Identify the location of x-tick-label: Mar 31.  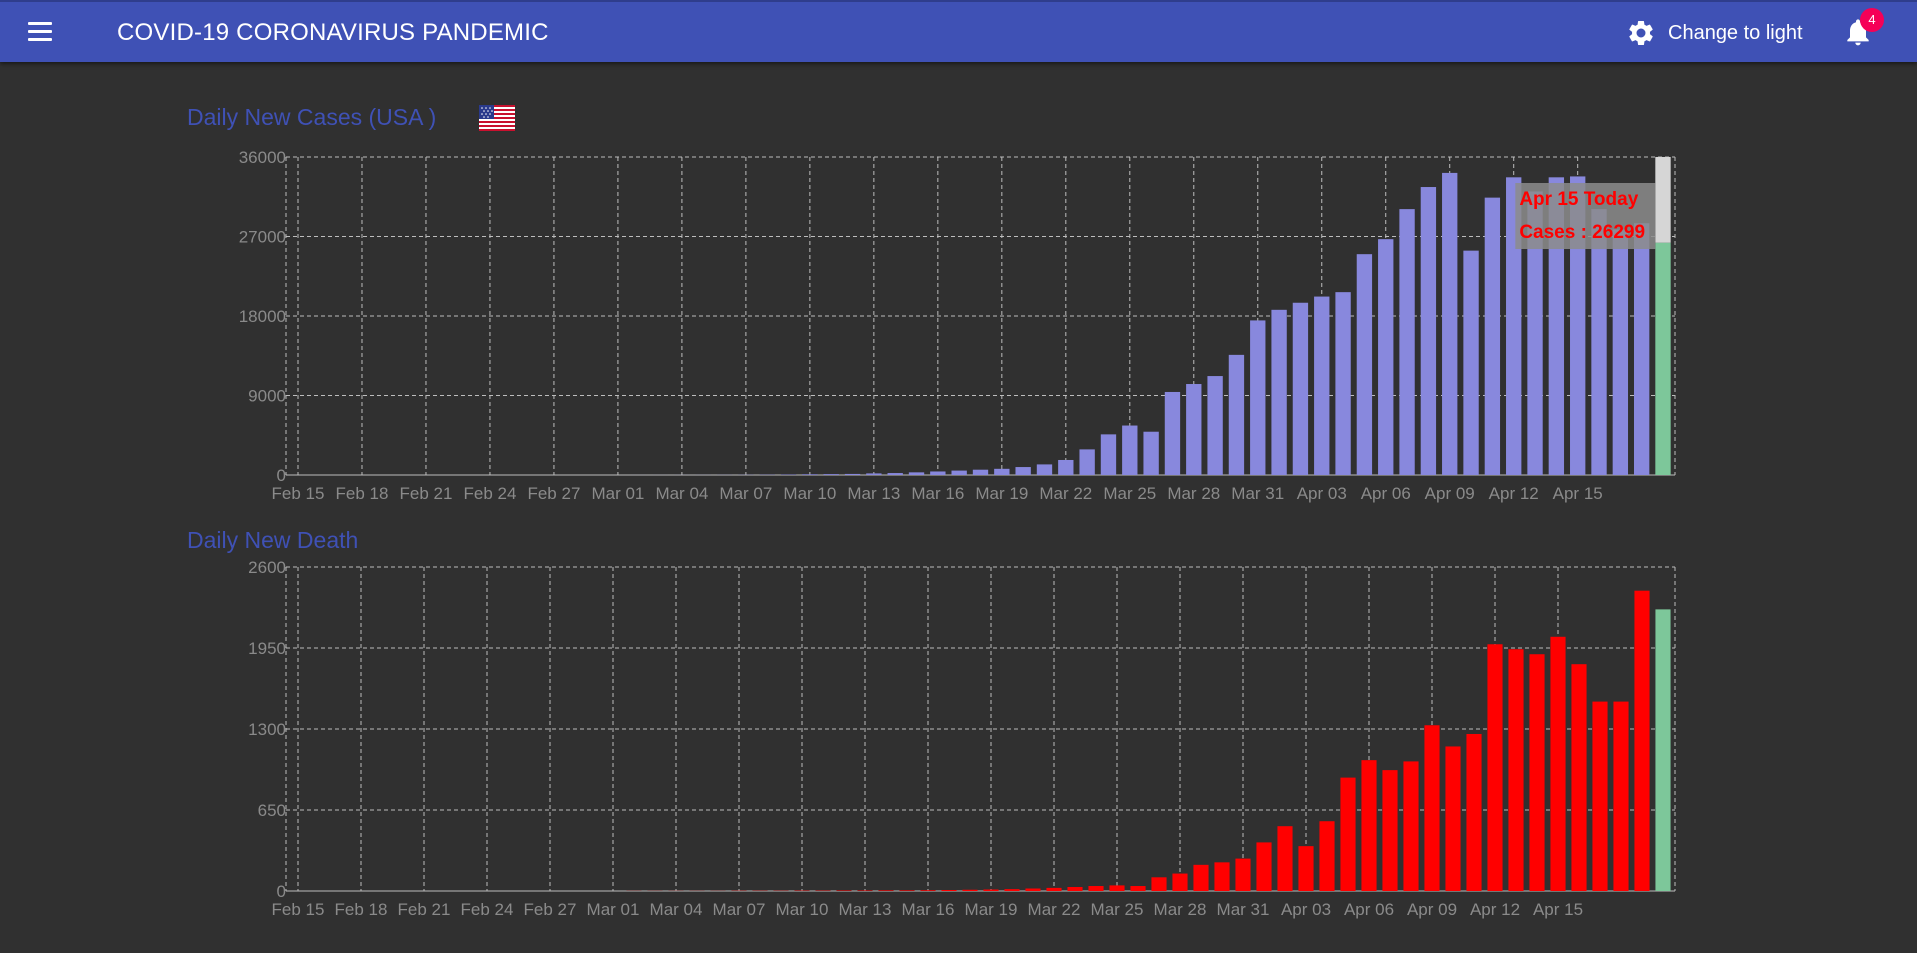
(1243, 909).